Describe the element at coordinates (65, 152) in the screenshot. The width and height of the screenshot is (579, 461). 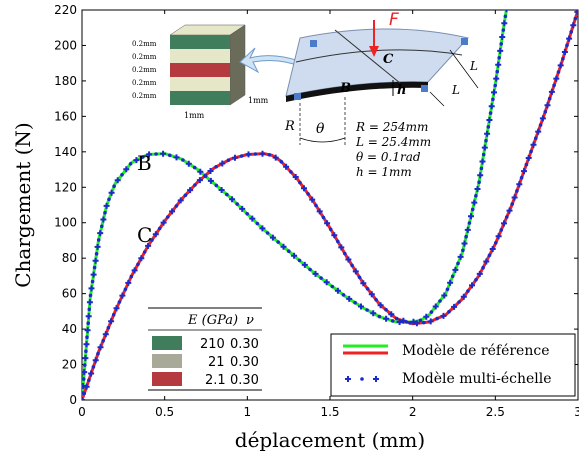
I see `y-tick-label: 140` at that location.